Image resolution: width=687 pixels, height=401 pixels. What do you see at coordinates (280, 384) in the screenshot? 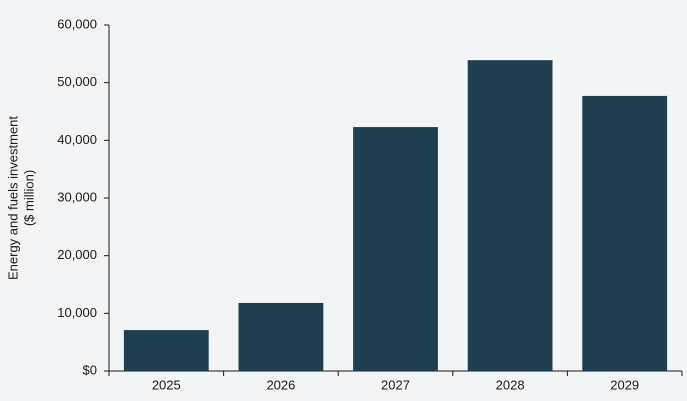
I see `x-tick-label: 2026` at bounding box center [280, 384].